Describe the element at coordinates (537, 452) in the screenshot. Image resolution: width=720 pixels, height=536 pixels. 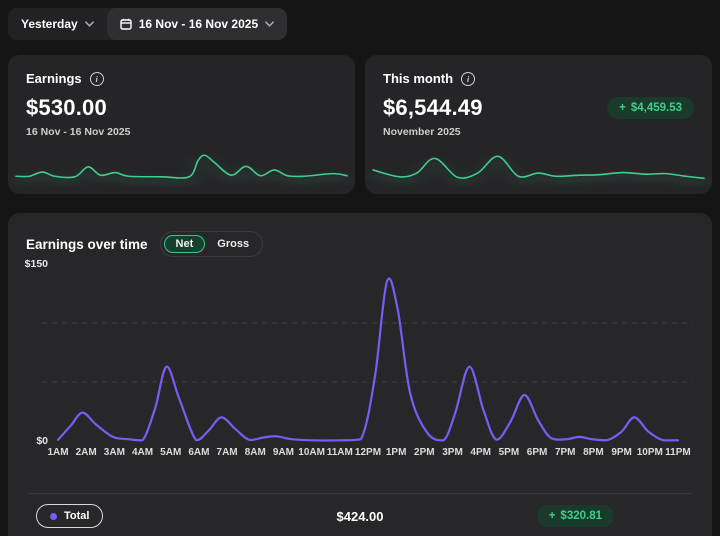
I see `x-axis-label: 6PM` at that location.